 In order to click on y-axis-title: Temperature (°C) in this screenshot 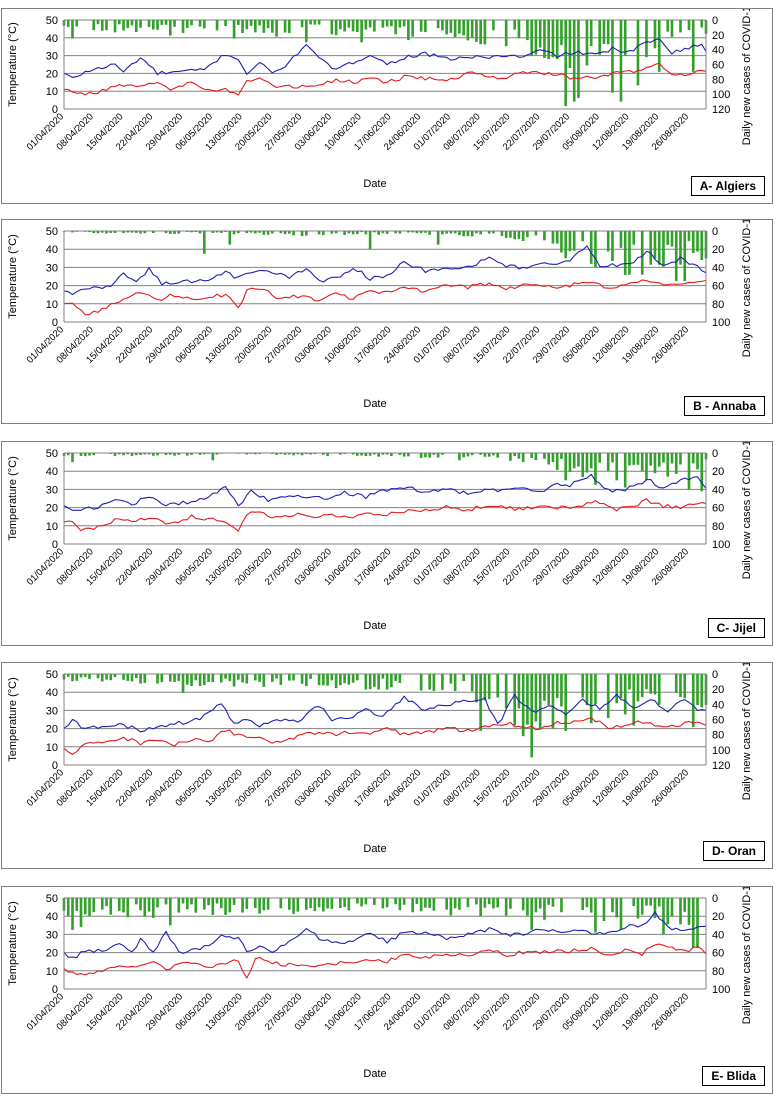, I will do `click(13, 719)`.